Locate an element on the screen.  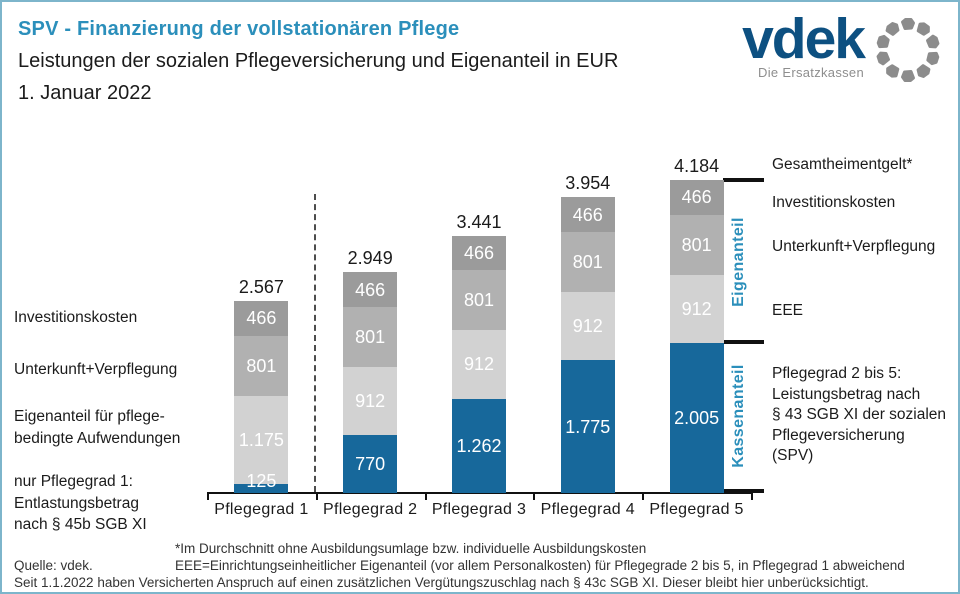
bar-value-label: 2.005 is located at coordinates (697, 418).